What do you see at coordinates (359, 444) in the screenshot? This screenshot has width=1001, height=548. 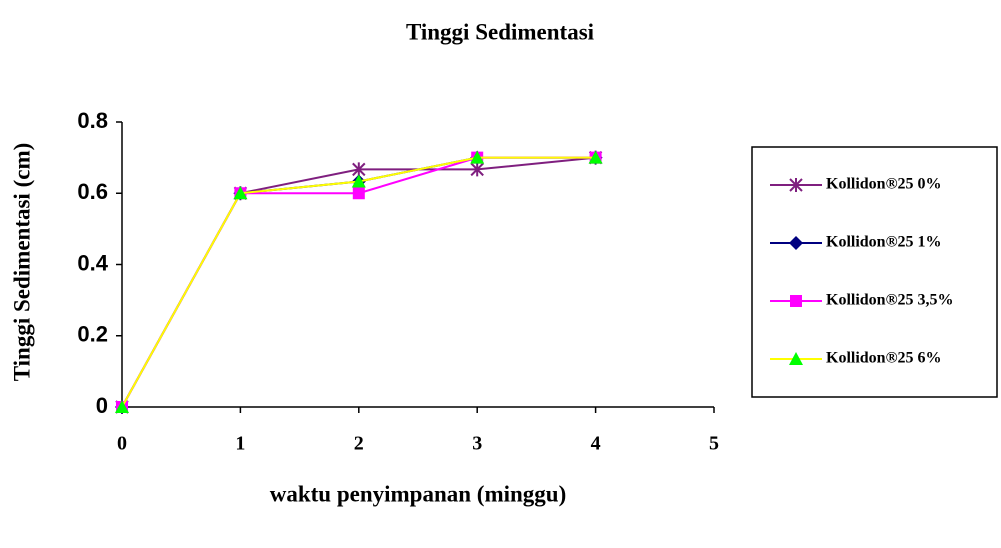 I see `x-tick-label: 2` at bounding box center [359, 444].